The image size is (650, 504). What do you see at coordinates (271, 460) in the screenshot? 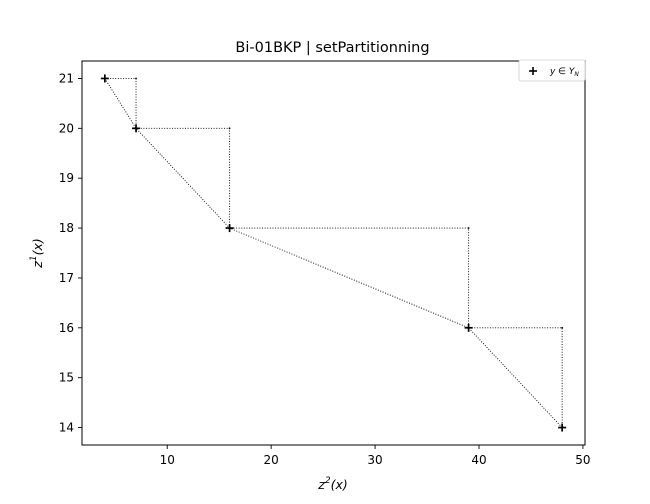
I see `x-tick-label: 20` at bounding box center [271, 460].